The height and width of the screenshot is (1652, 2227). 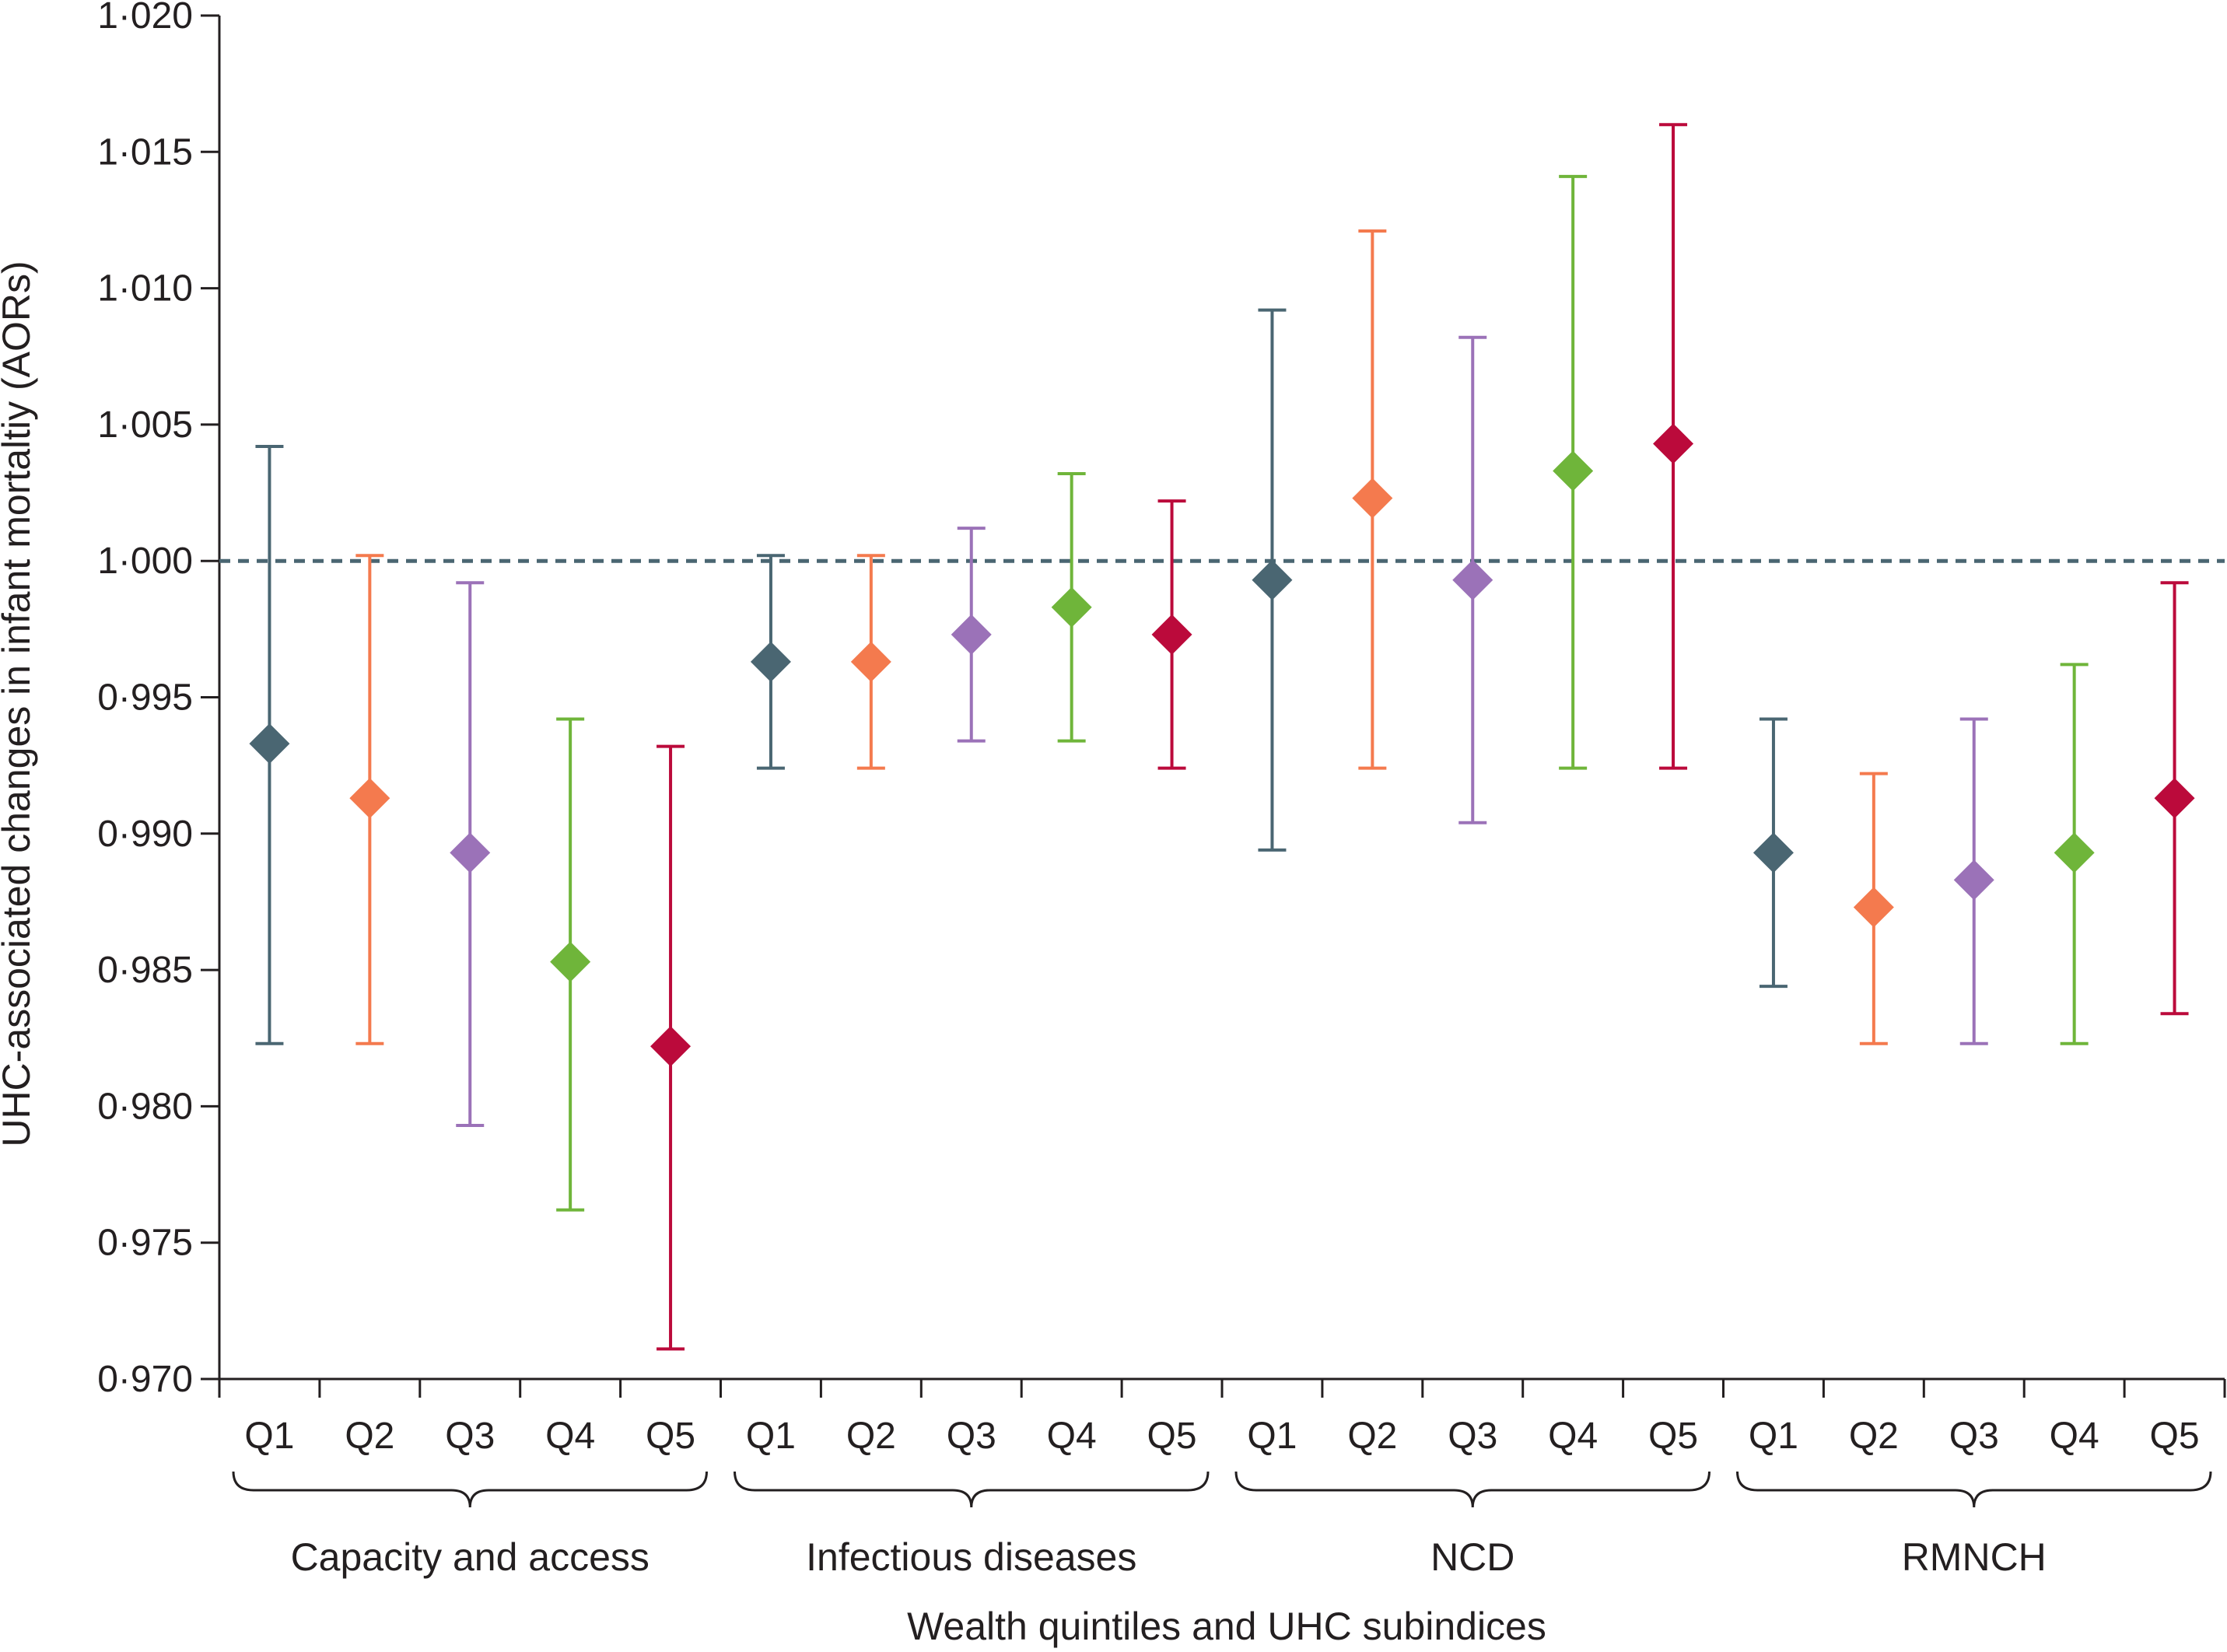 I want to click on rmnch-q3-point, so click(x=1974, y=880).